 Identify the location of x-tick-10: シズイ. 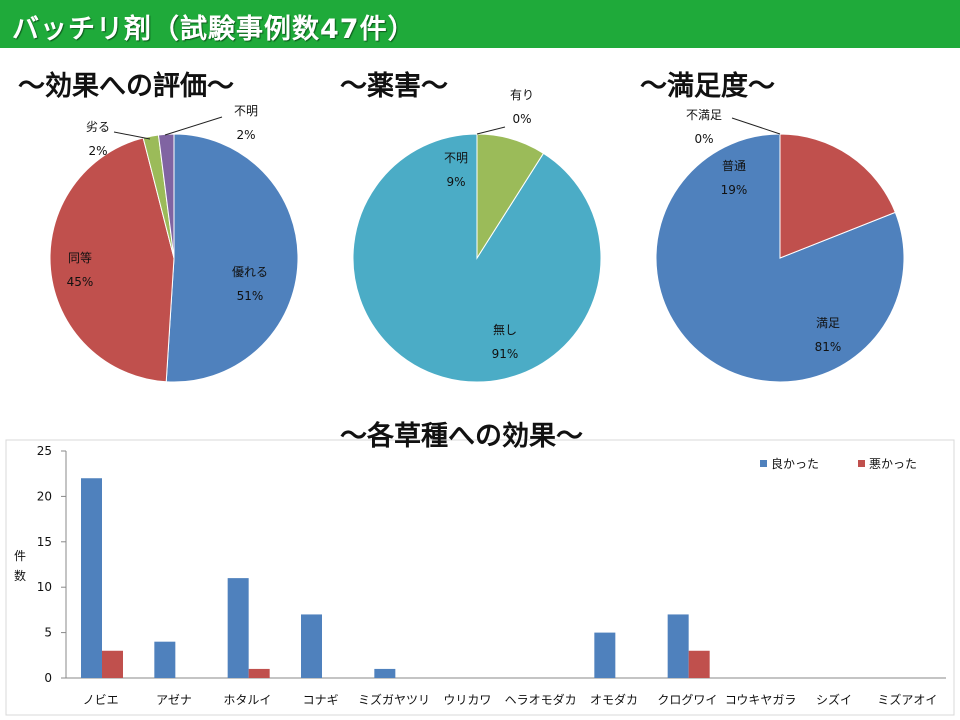
(834, 699).